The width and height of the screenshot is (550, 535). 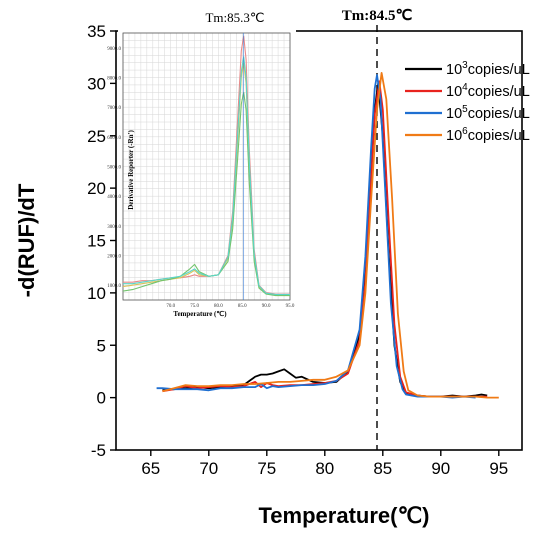 I want to click on y-tick-label: 20, so click(x=96, y=188).